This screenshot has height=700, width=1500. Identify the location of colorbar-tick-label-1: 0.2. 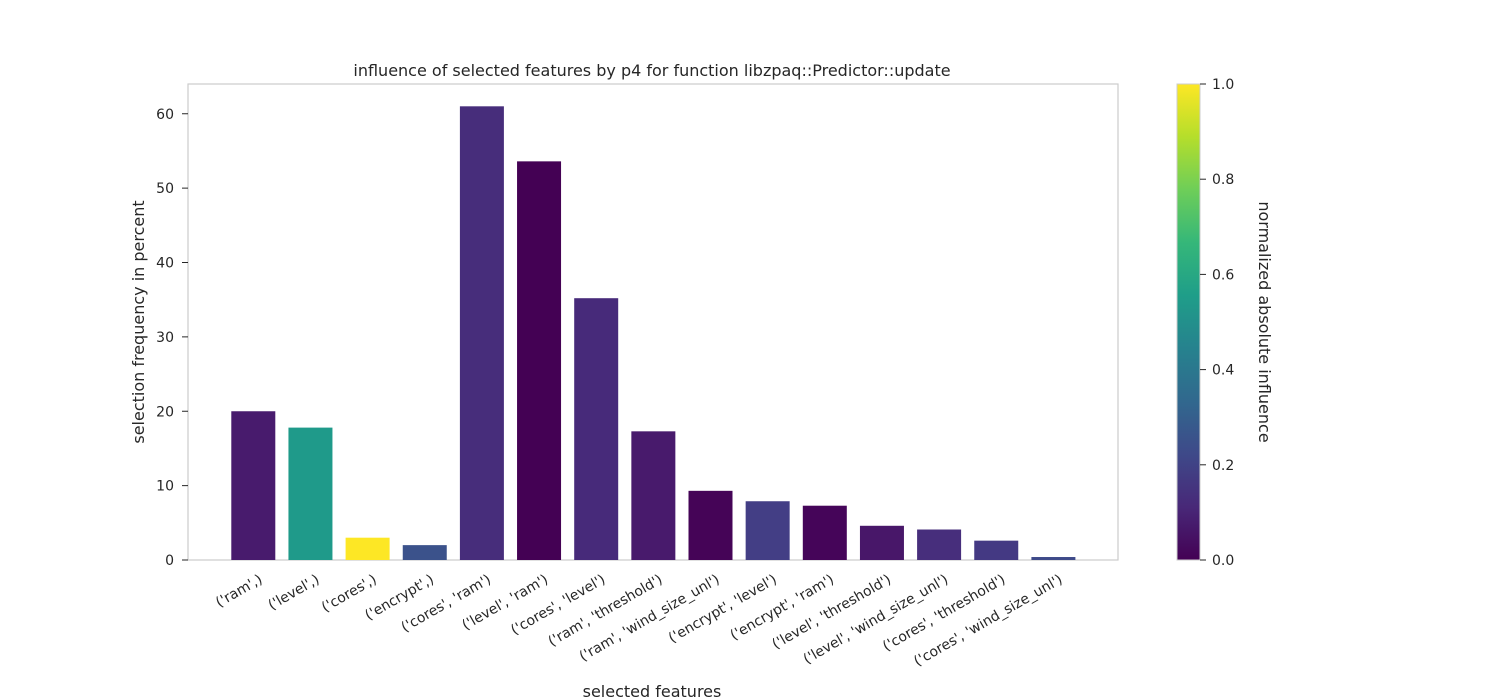
(1223, 466).